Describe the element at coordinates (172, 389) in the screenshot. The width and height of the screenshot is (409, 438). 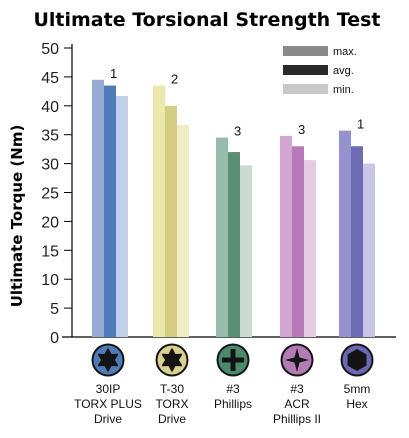
I see `category-label-line: T-30` at that location.